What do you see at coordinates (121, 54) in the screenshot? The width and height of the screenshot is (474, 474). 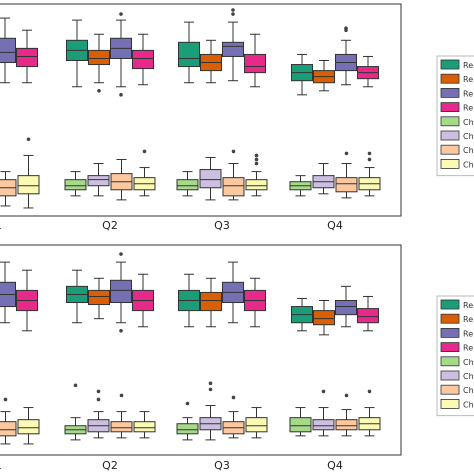 I see `box-re-3-q2` at bounding box center [121, 54].